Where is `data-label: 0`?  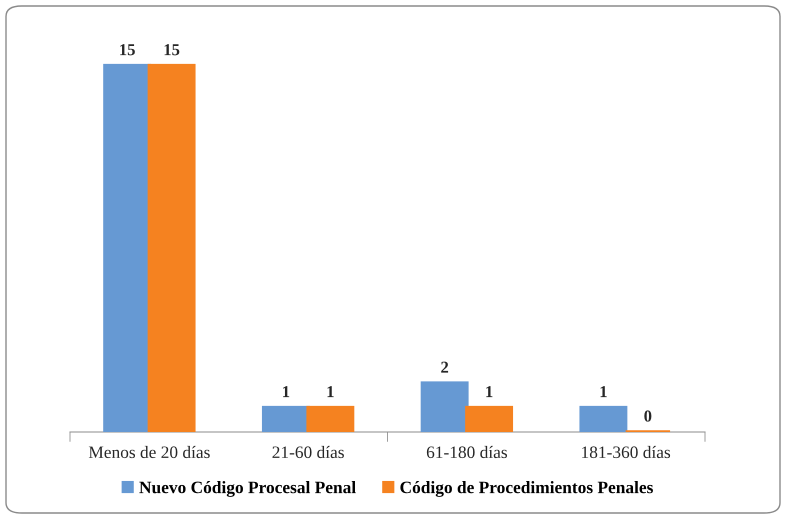
data-label: 0 is located at coordinates (648, 416).